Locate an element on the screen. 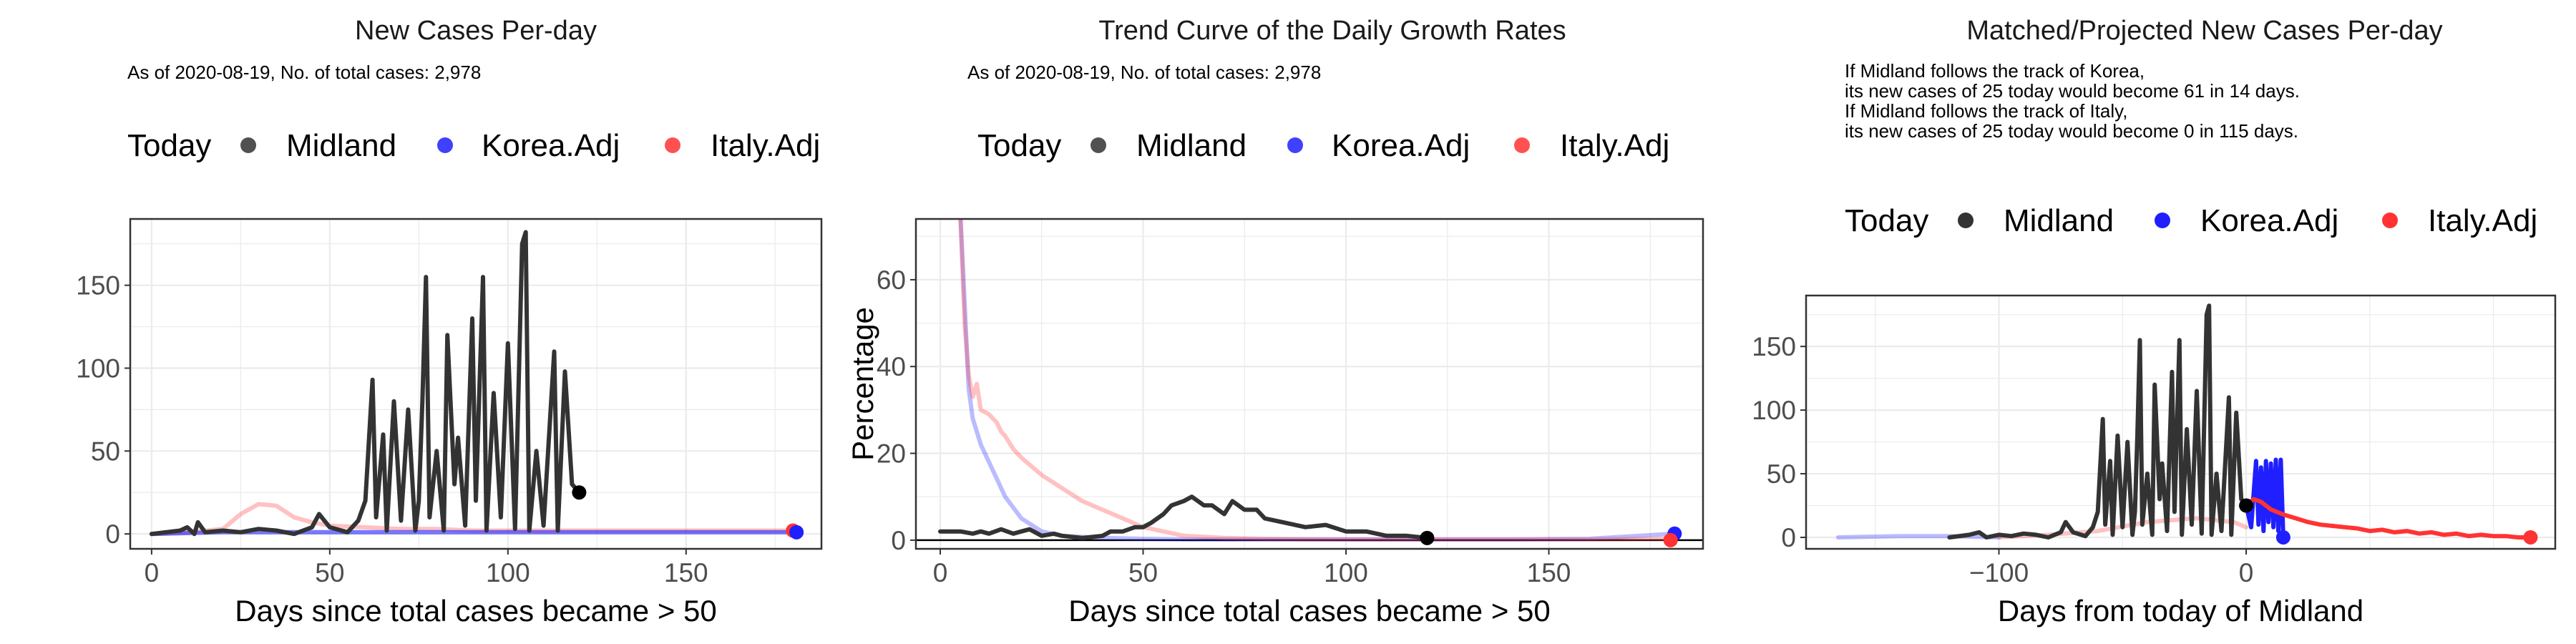 Image resolution: width=2576 pixels, height=644 pixels. y-tick-label: 40 is located at coordinates (891, 366).